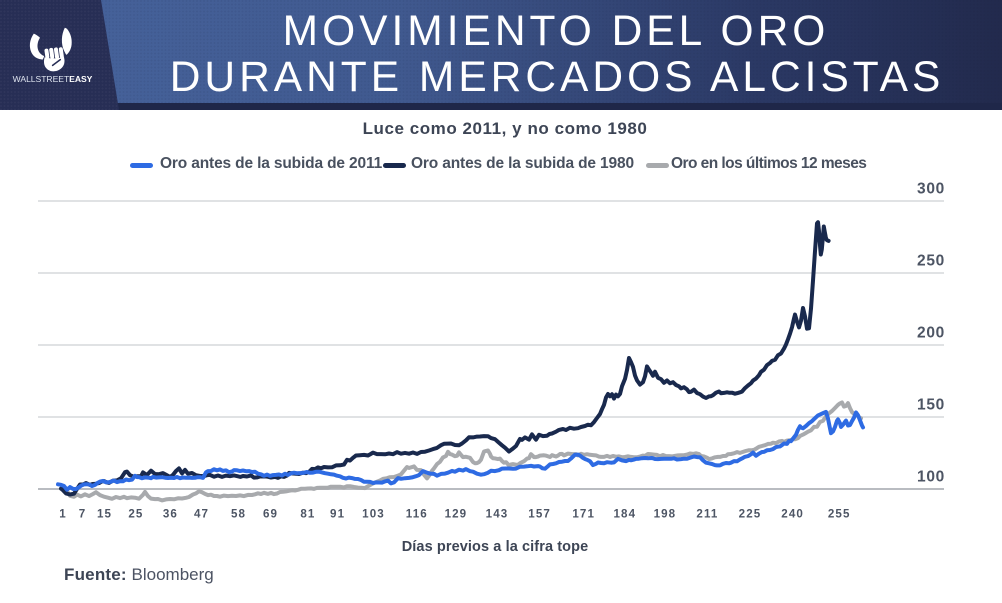 The height and width of the screenshot is (603, 1002). What do you see at coordinates (931, 261) in the screenshot?
I see `svg-text: 250` at bounding box center [931, 261].